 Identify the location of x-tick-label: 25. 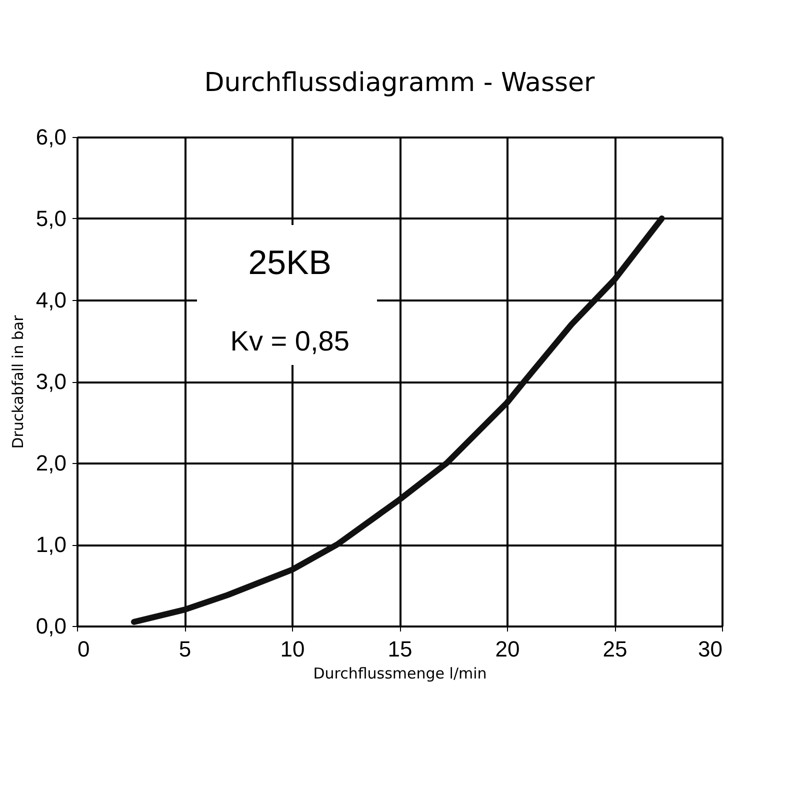
(615, 649).